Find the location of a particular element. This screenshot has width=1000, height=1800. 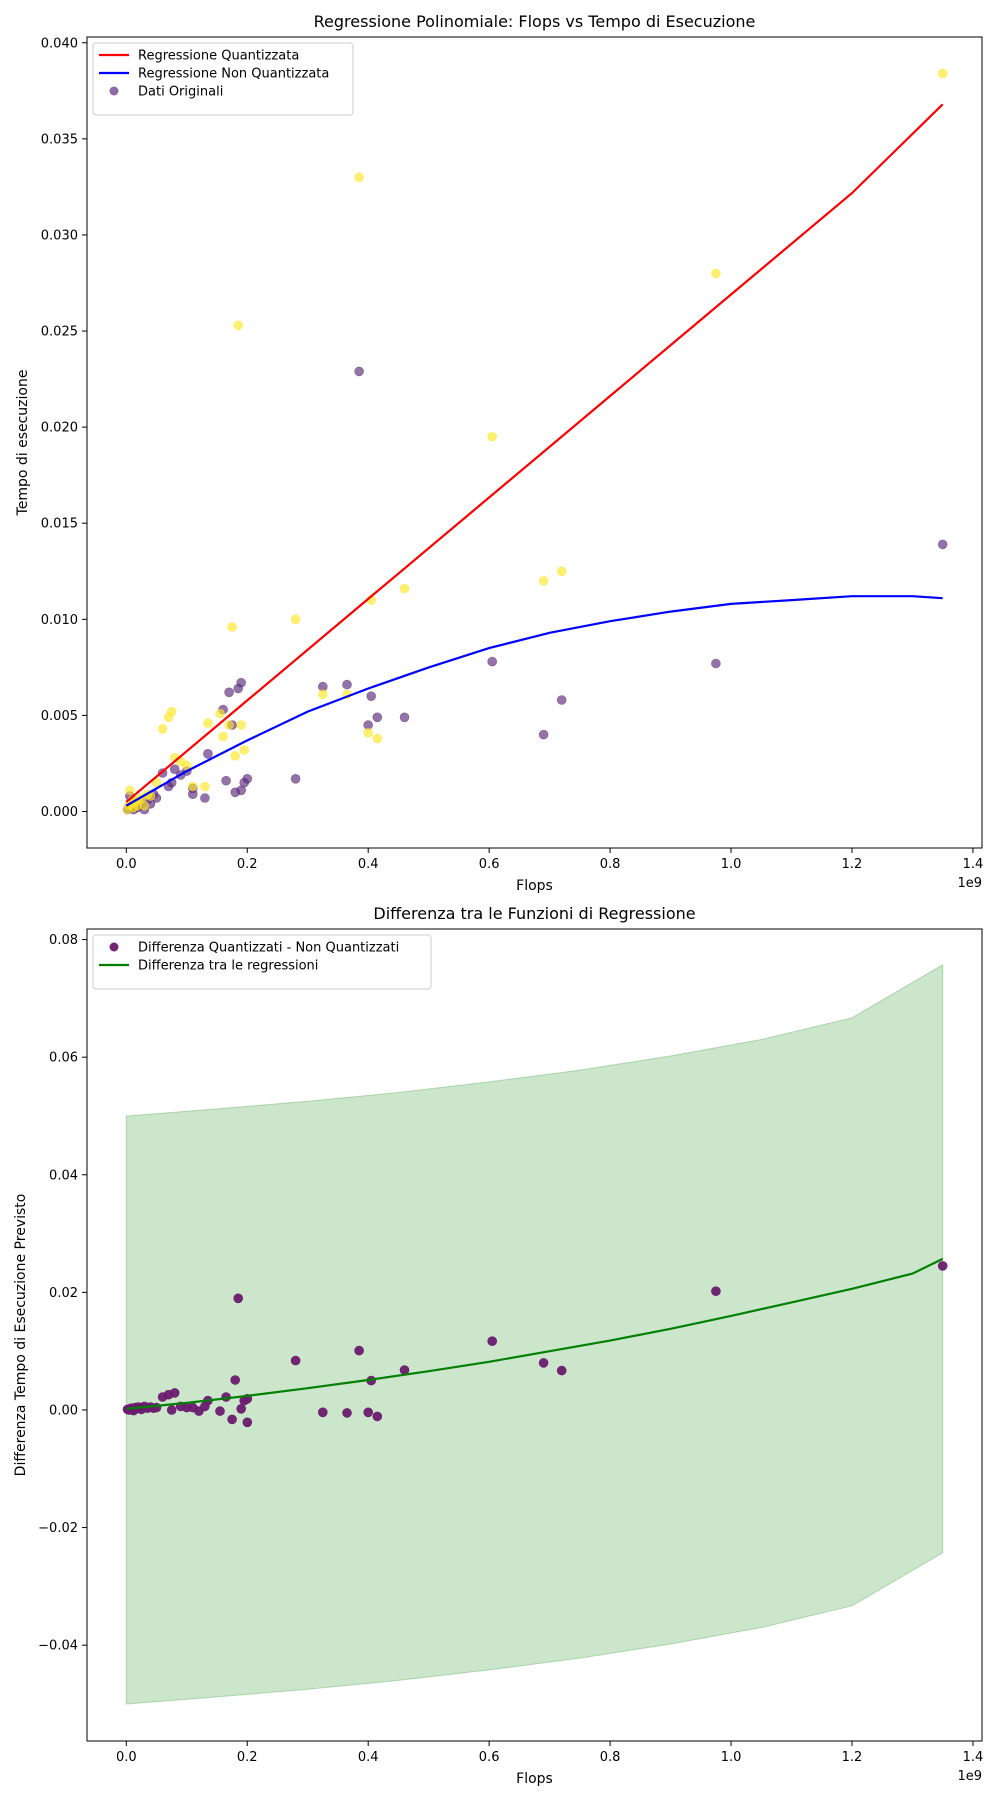

y-tick-label: 0.08 is located at coordinates (63, 940).